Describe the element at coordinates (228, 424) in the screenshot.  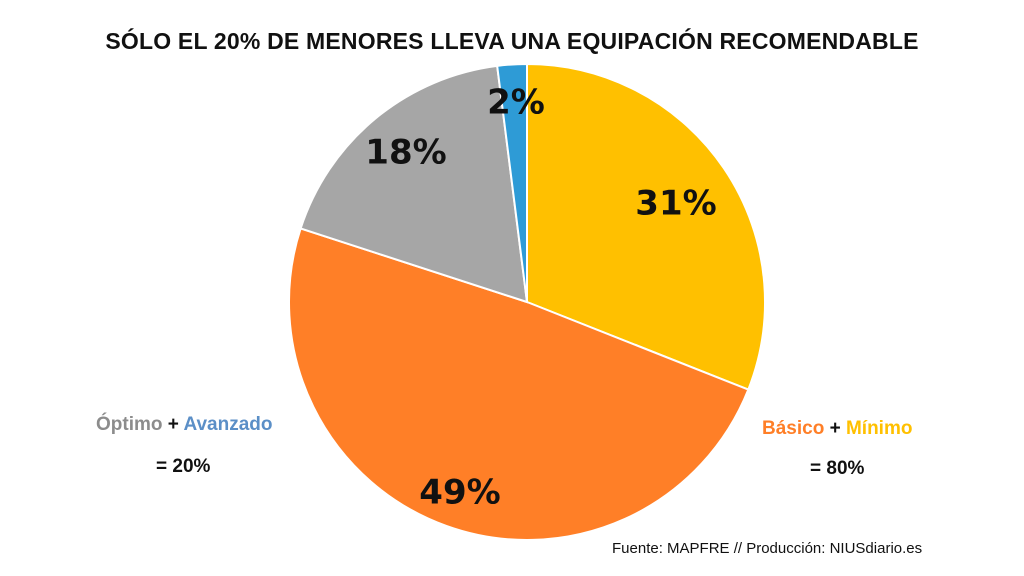
I see `avanzado-label: Avanzado` at that location.